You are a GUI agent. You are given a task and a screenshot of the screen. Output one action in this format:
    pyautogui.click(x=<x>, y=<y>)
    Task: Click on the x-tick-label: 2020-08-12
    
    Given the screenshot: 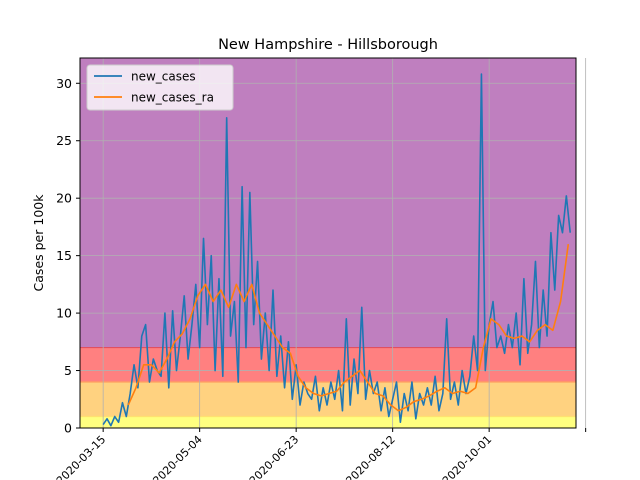 What is the action you would take?
    pyautogui.click(x=370, y=456)
    